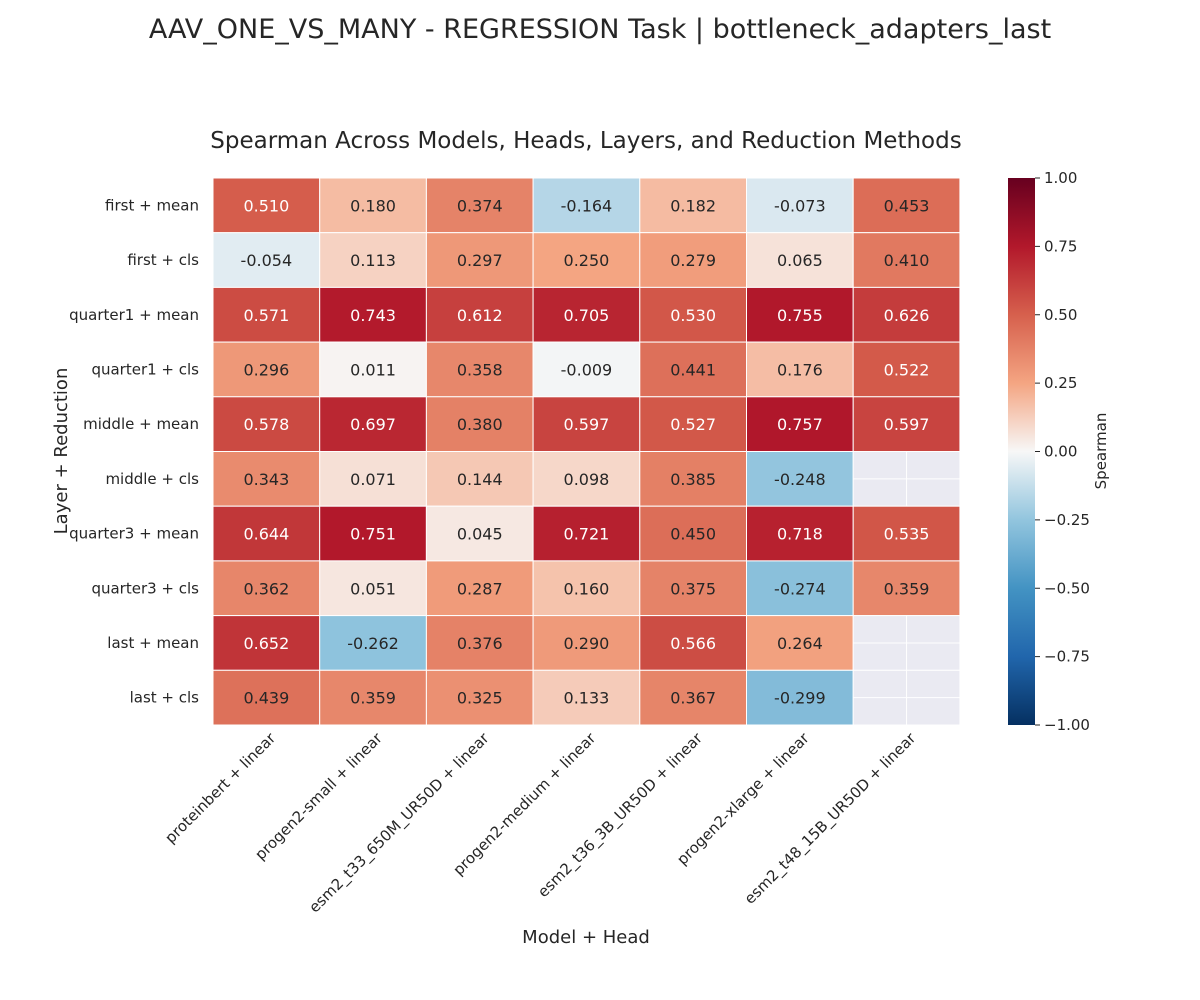 The image size is (1200, 1000). What do you see at coordinates (266, 643) in the screenshot?
I see `cell-value-label: 0.652` at bounding box center [266, 643].